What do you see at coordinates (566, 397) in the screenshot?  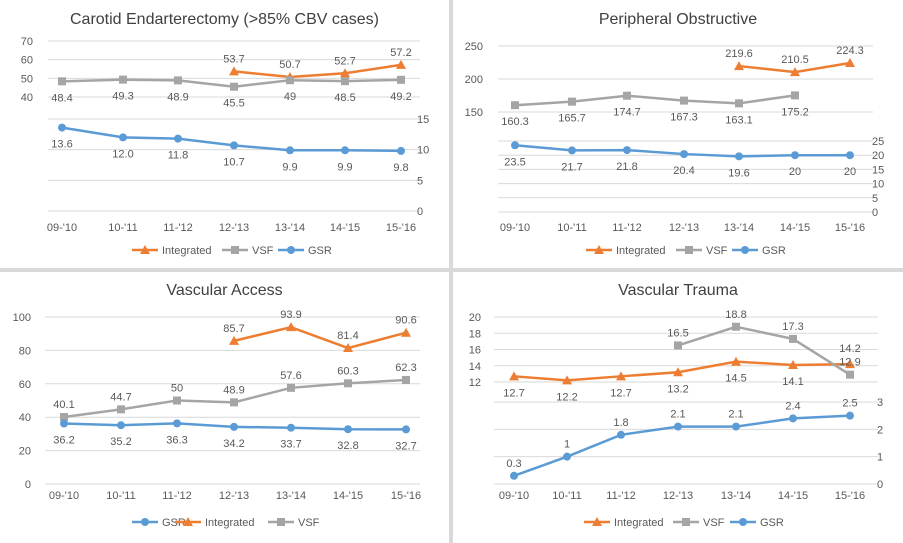 I see `data-label-integrated: 12.2` at bounding box center [566, 397].